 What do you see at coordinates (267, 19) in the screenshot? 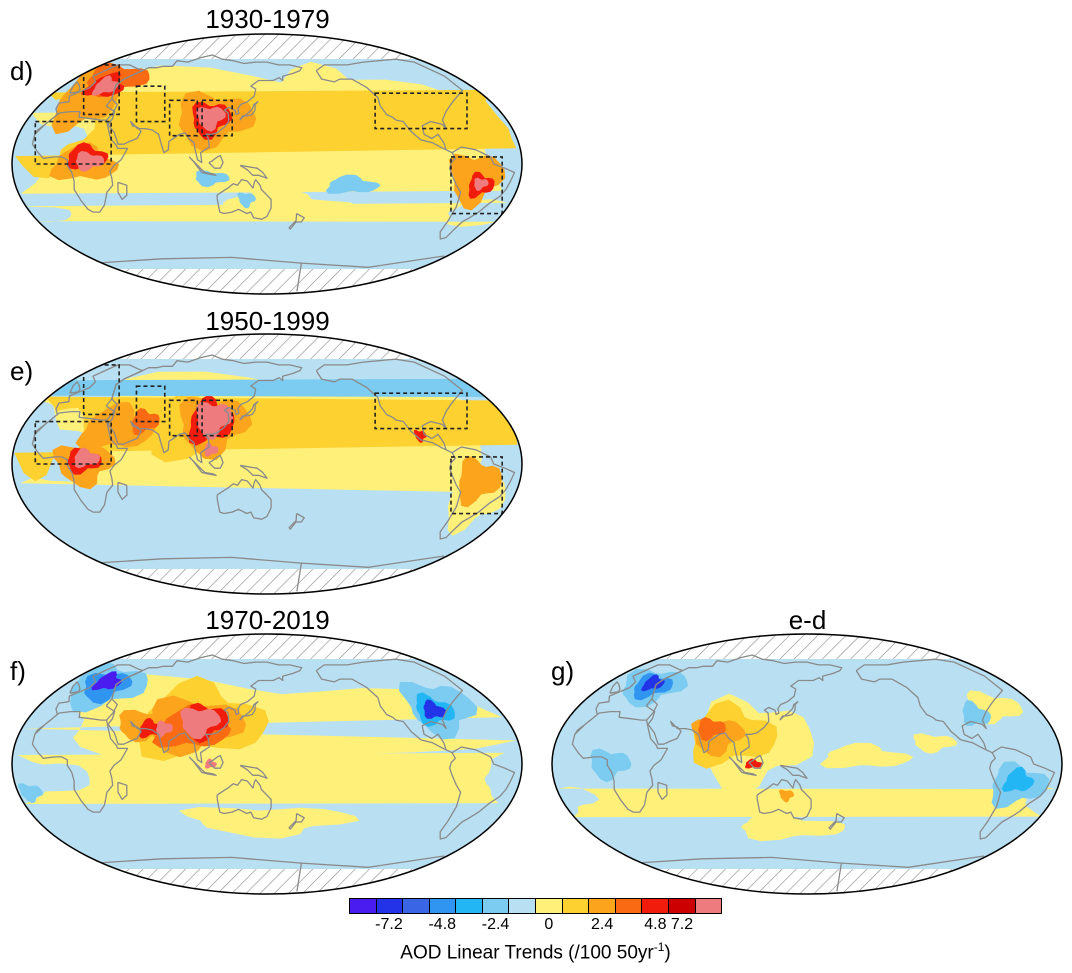
I see `panel-title: 1930-1979` at bounding box center [267, 19].